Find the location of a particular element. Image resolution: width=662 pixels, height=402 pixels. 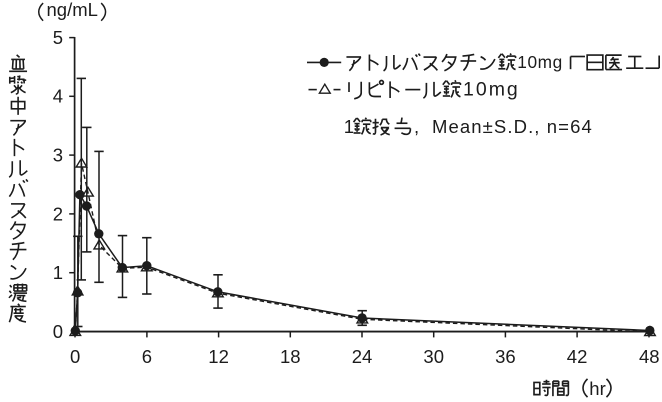

svg-text: Mean±S.D., n=64 is located at coordinates (512, 126).